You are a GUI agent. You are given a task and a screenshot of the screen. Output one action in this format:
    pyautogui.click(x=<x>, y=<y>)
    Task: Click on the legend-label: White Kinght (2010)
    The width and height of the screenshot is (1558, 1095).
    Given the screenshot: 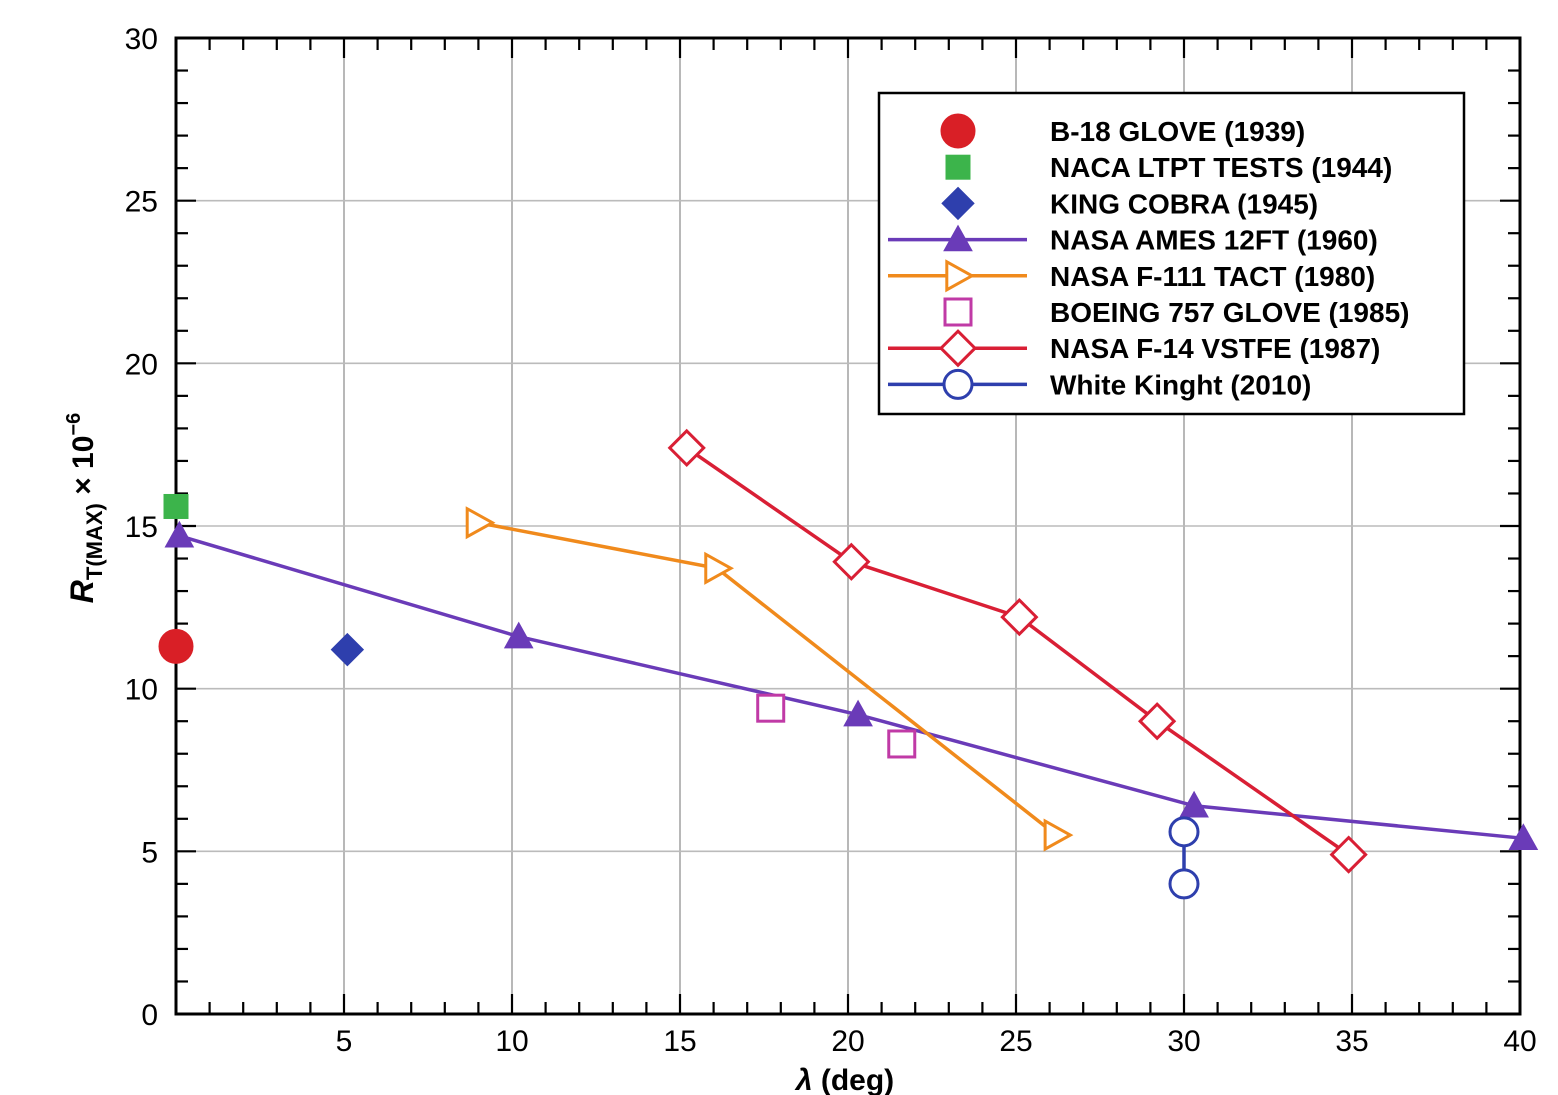 What is the action you would take?
    pyautogui.click(x=1180, y=384)
    